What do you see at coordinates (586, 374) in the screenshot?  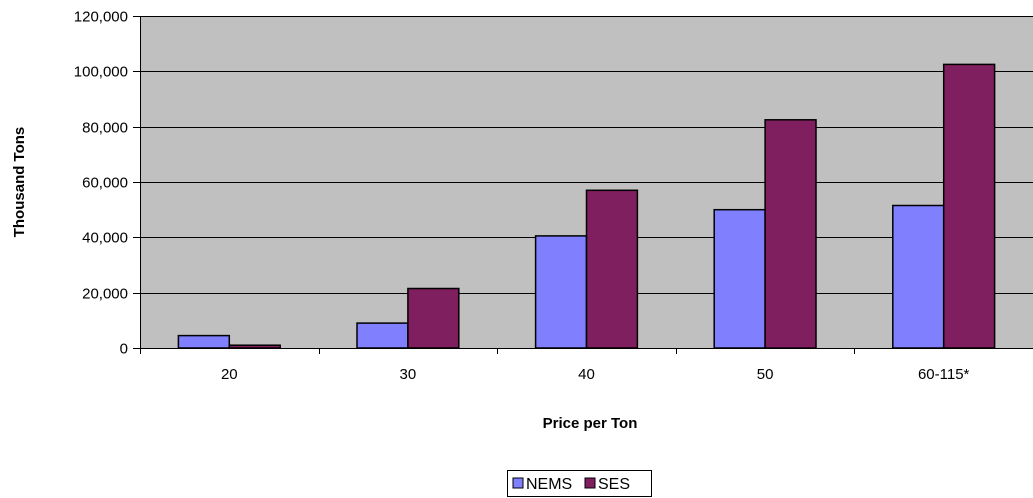 I see `x-tick-label: 40` at bounding box center [586, 374].